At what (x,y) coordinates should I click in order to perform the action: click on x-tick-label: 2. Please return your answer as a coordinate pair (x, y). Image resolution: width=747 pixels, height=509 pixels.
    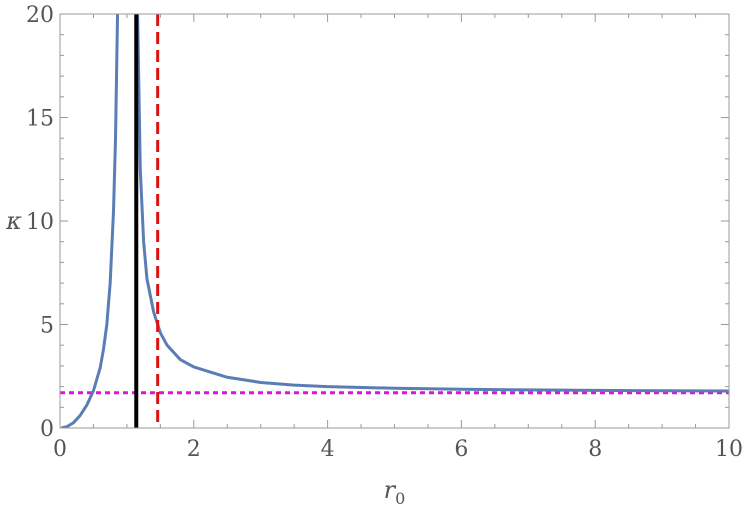
    Looking at the image, I should click on (194, 449).